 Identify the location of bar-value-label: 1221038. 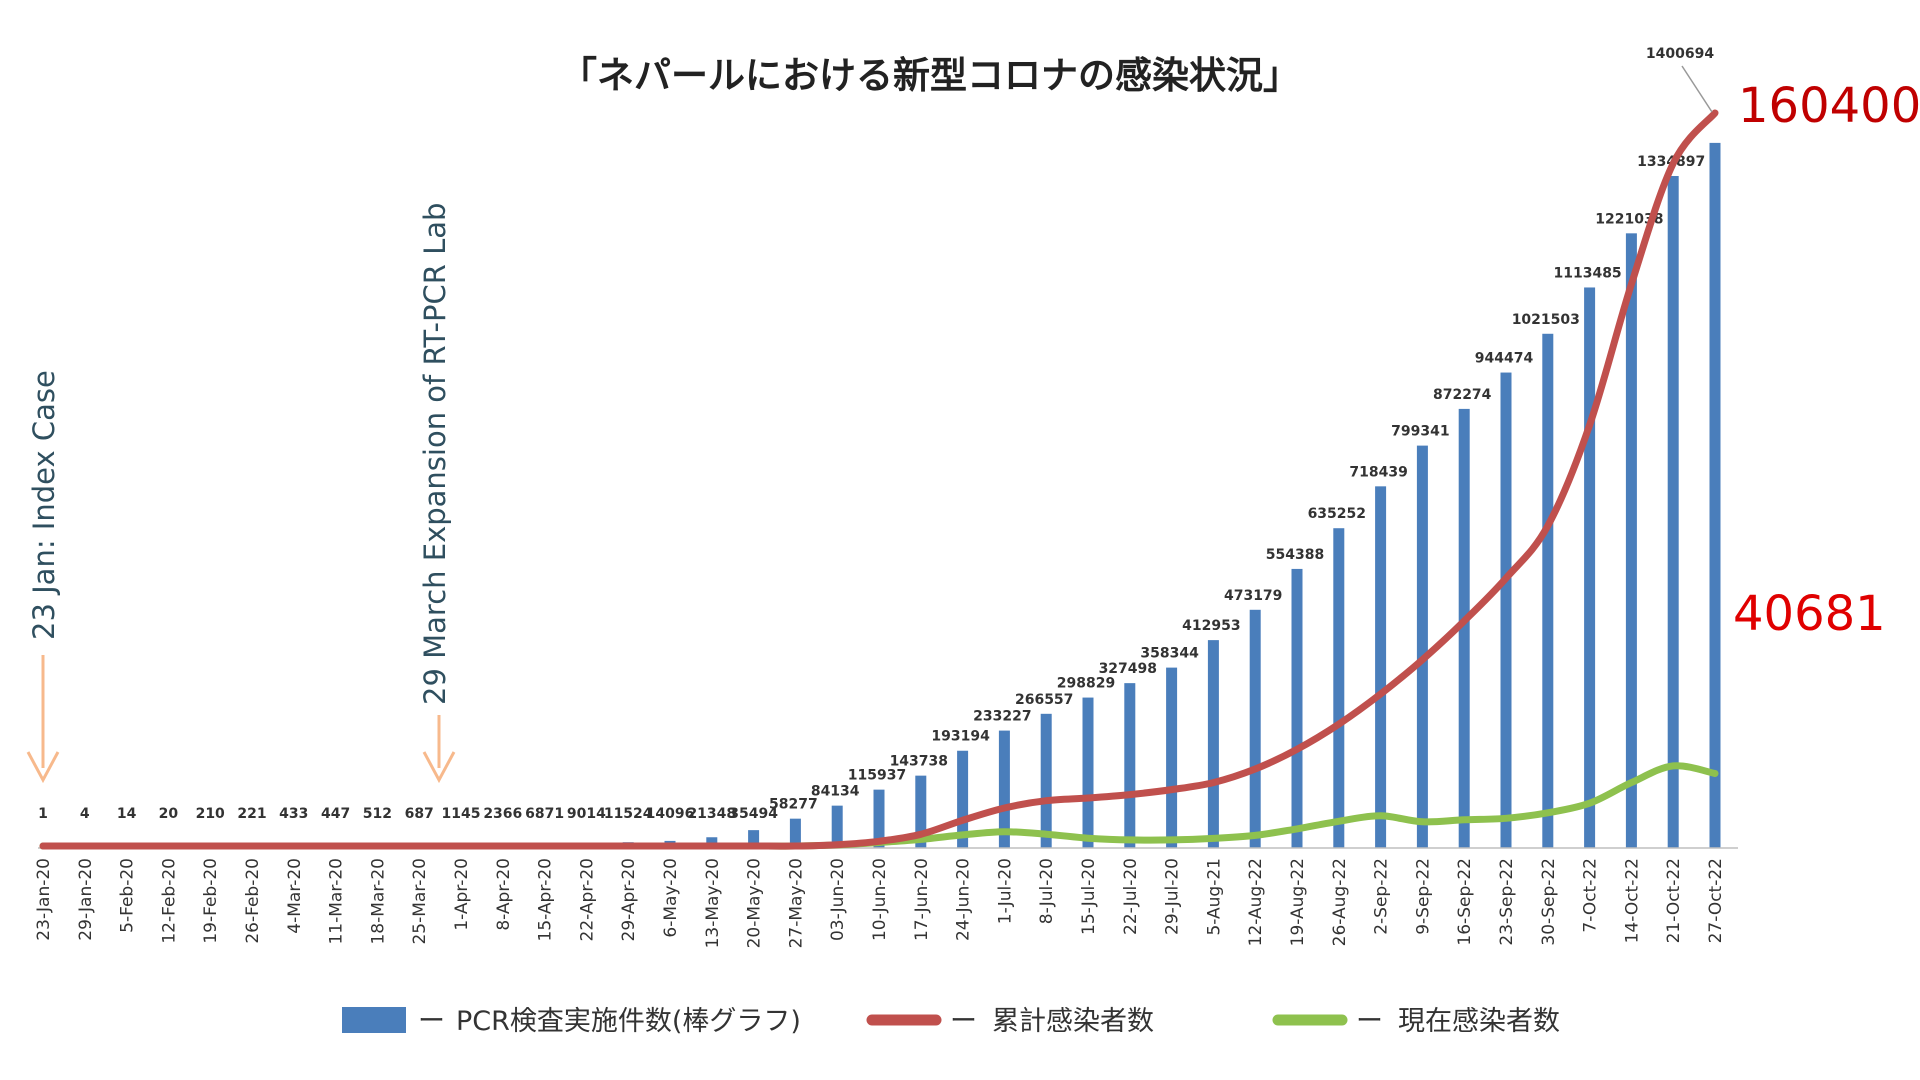
(1629, 219).